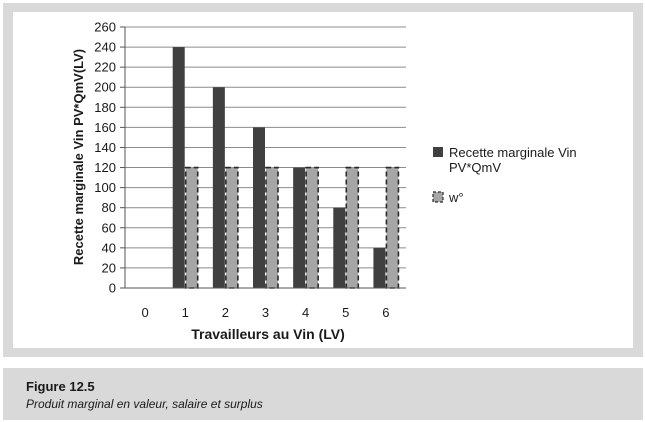  What do you see at coordinates (105, 67) in the screenshot?
I see `y-tick-label: 220` at bounding box center [105, 67].